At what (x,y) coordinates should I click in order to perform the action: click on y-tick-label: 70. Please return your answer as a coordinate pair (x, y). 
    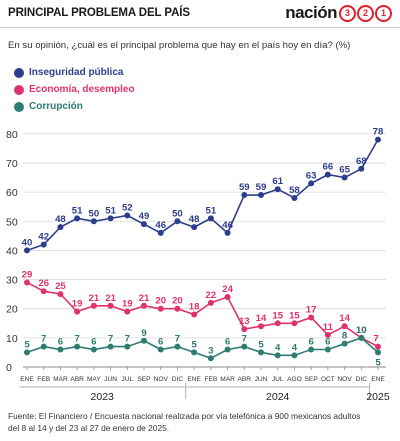
    Looking at the image, I should click on (12, 164).